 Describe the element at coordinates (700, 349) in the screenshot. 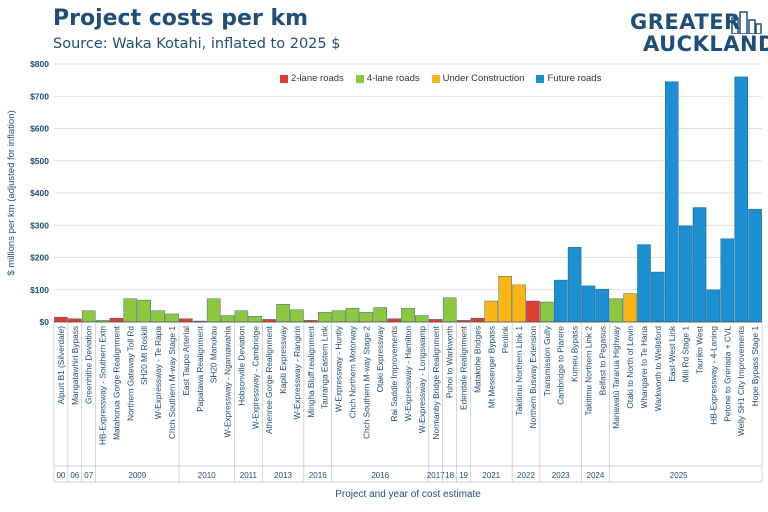

I see `x-tick-label: Tauriko West` at that location.